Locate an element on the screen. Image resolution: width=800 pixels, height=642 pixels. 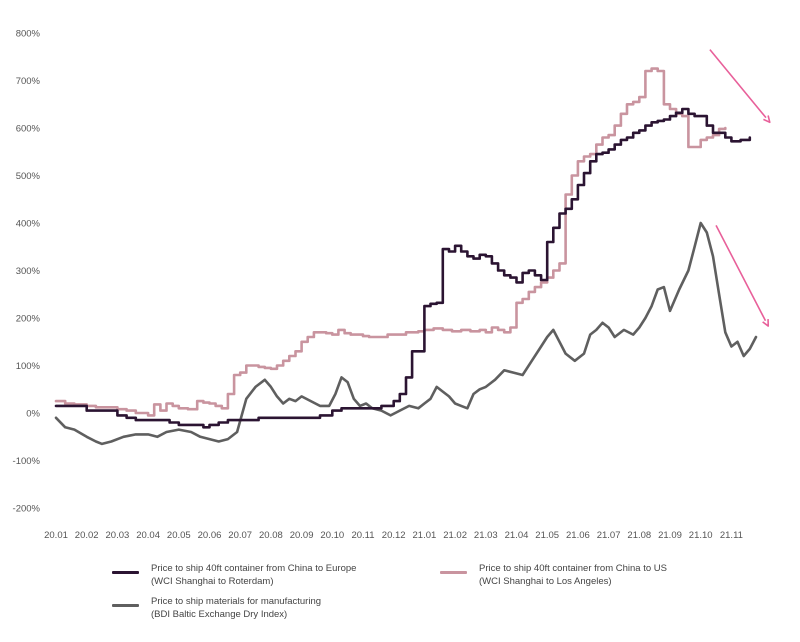
y-tick-label: -100% is located at coordinates (27, 461).